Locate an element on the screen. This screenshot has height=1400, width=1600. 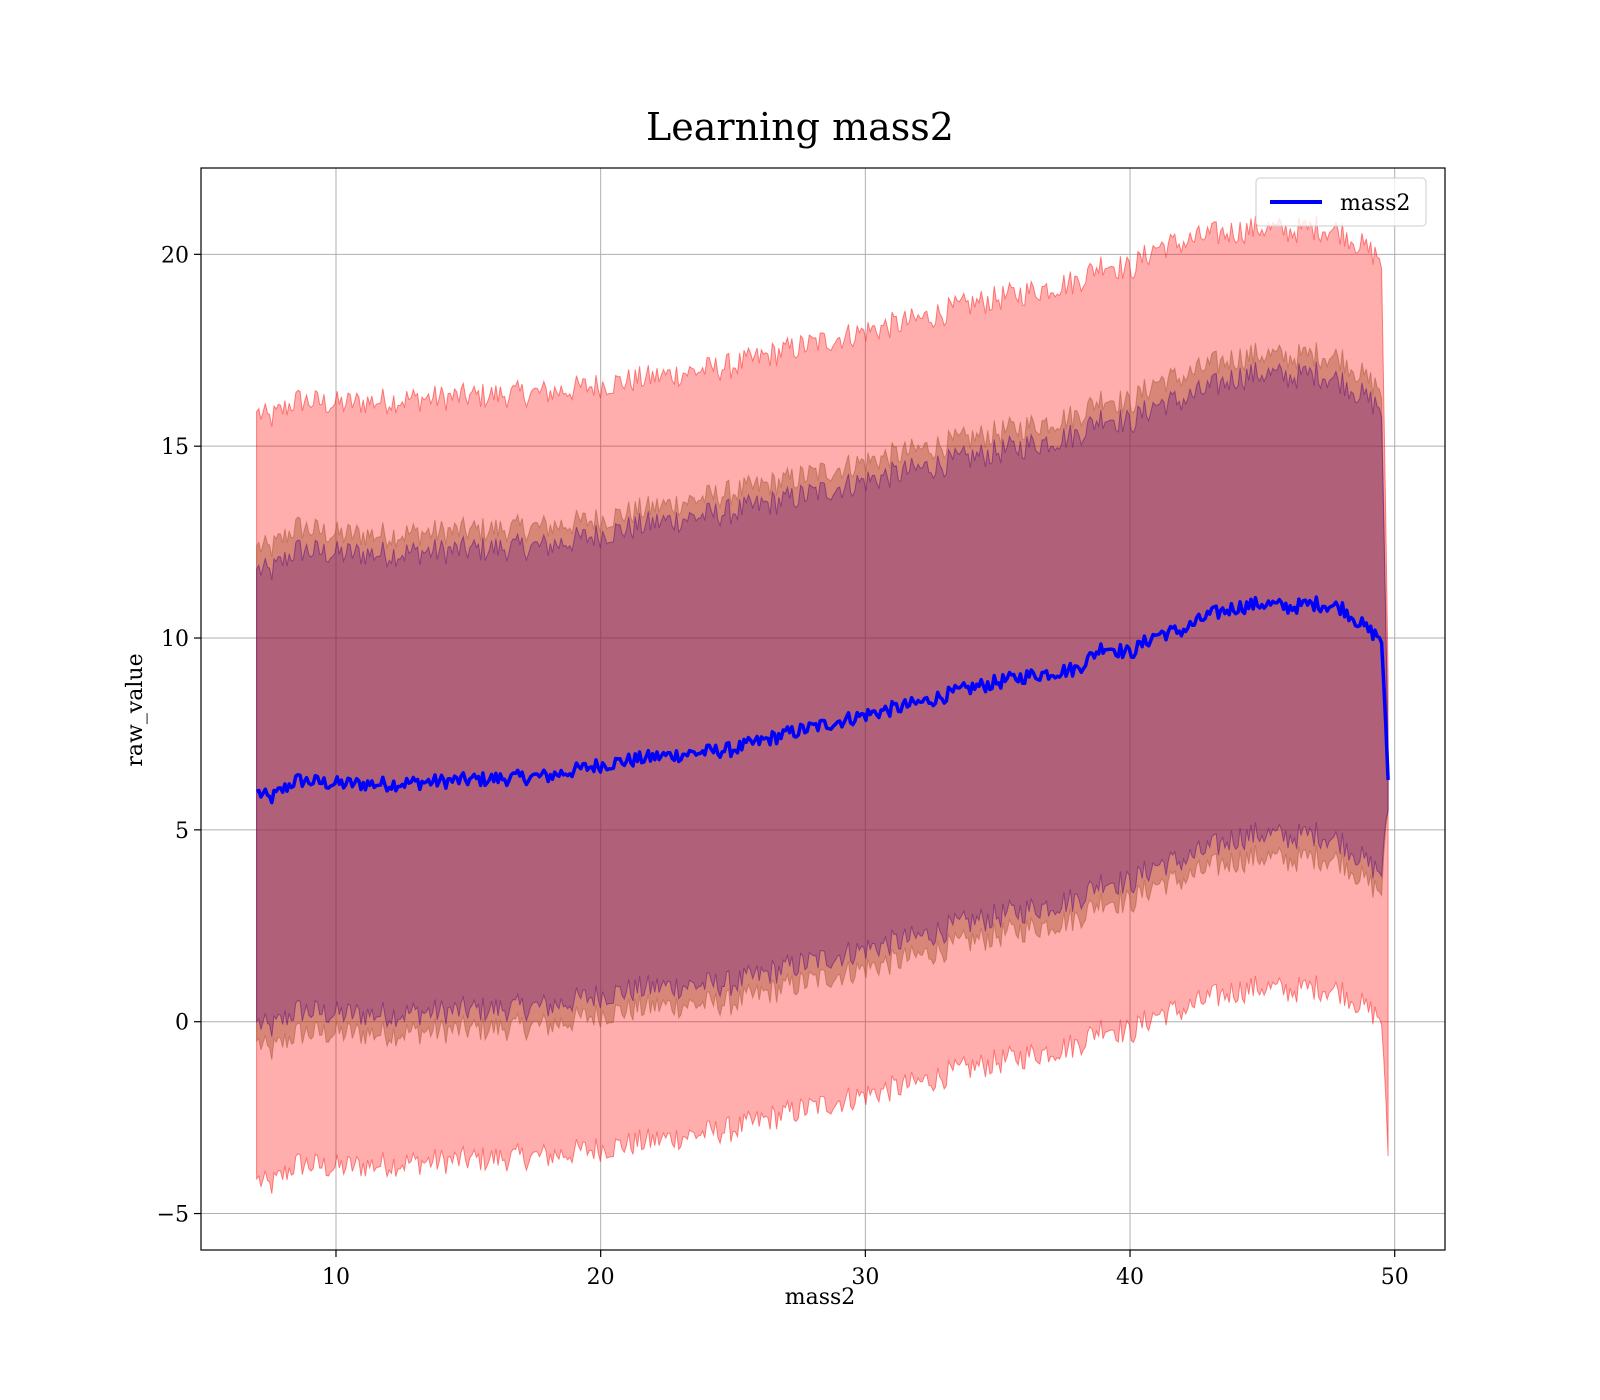
chart-title: Learning mass2 is located at coordinates (800, 127).